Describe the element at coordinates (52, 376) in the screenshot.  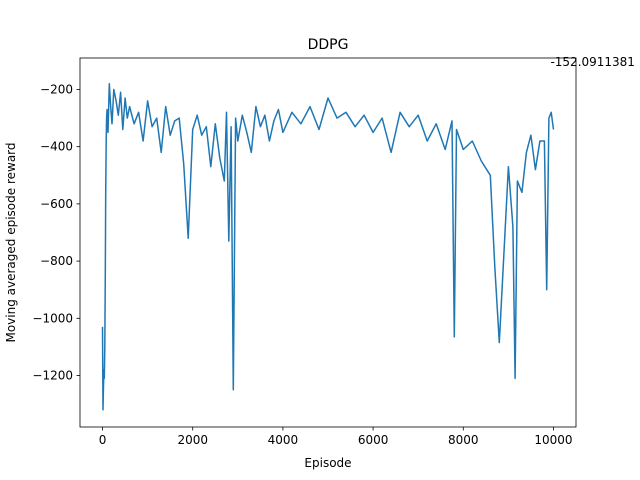
I see `y-tick-label: −1200` at that location.